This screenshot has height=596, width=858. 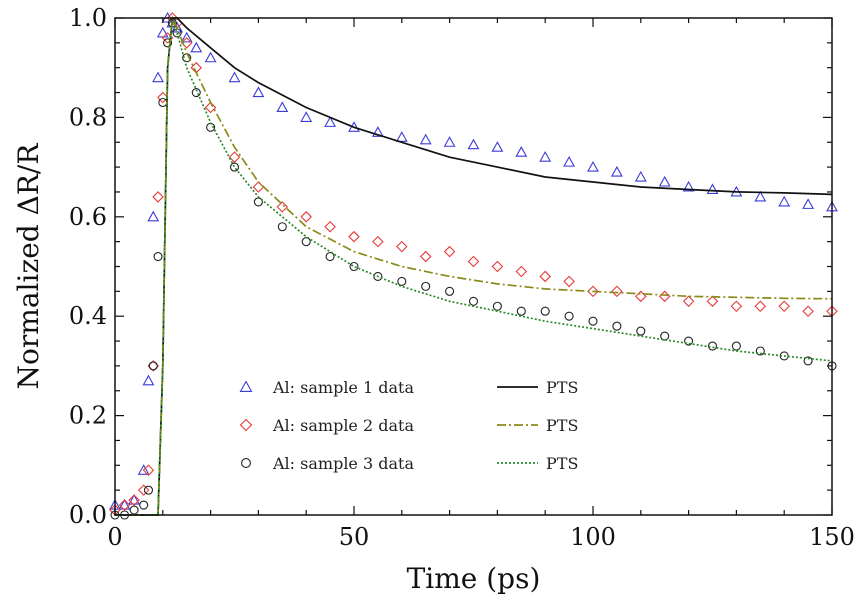 I want to click on legend-label: Al: sample 3 data, so click(x=343, y=463).